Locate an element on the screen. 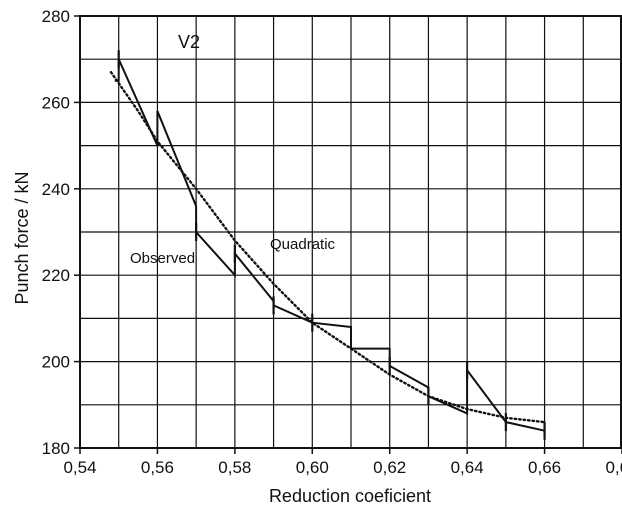 The image size is (622, 508). y-tick-label: 240 is located at coordinates (56, 189).